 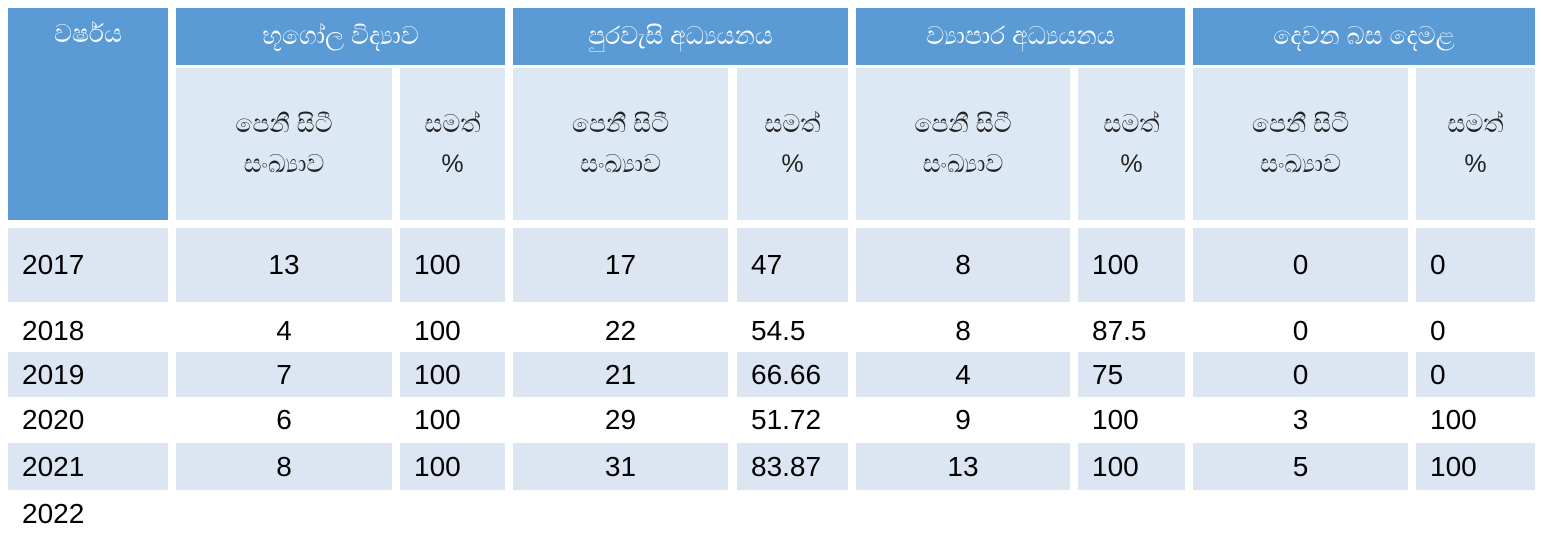 I want to click on year-header: වර්ෂය, so click(x=88, y=114).